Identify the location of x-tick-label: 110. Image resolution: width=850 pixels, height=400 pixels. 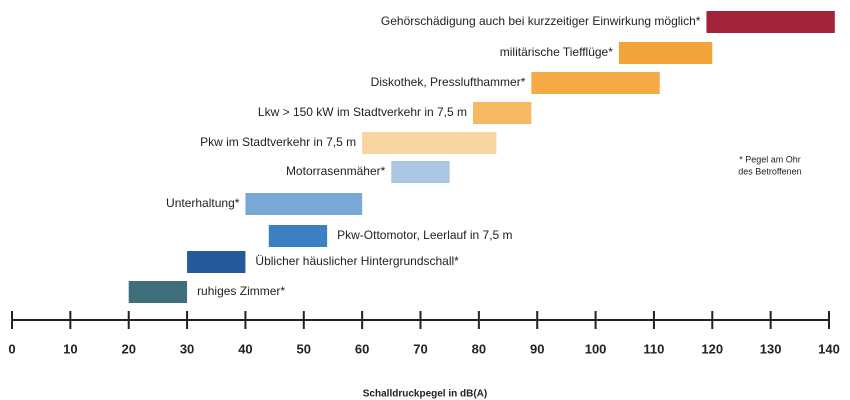
(653, 348).